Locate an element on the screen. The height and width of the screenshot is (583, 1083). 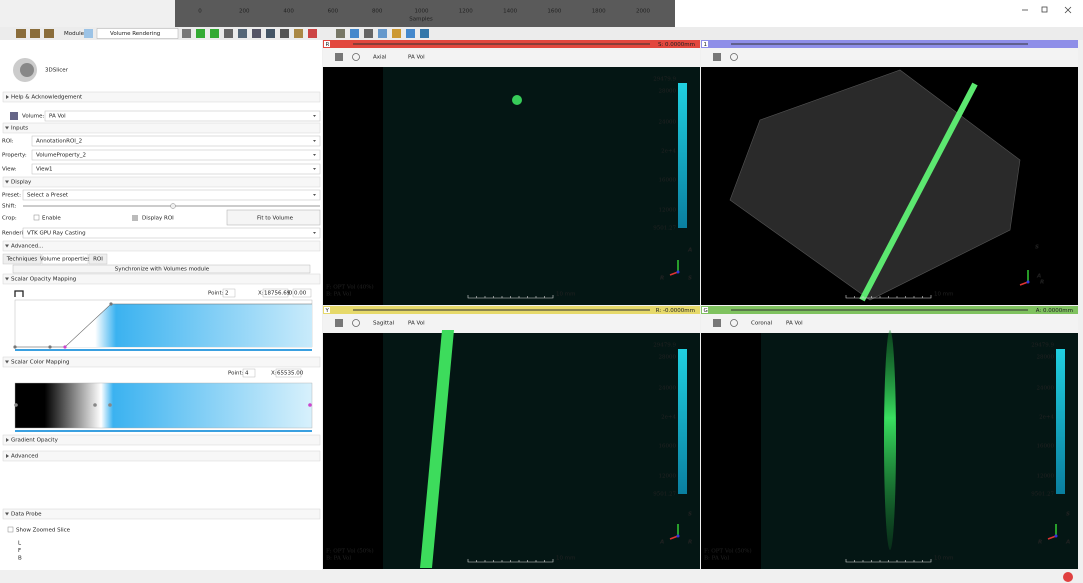
tab-label: ROI is located at coordinates (98, 260).